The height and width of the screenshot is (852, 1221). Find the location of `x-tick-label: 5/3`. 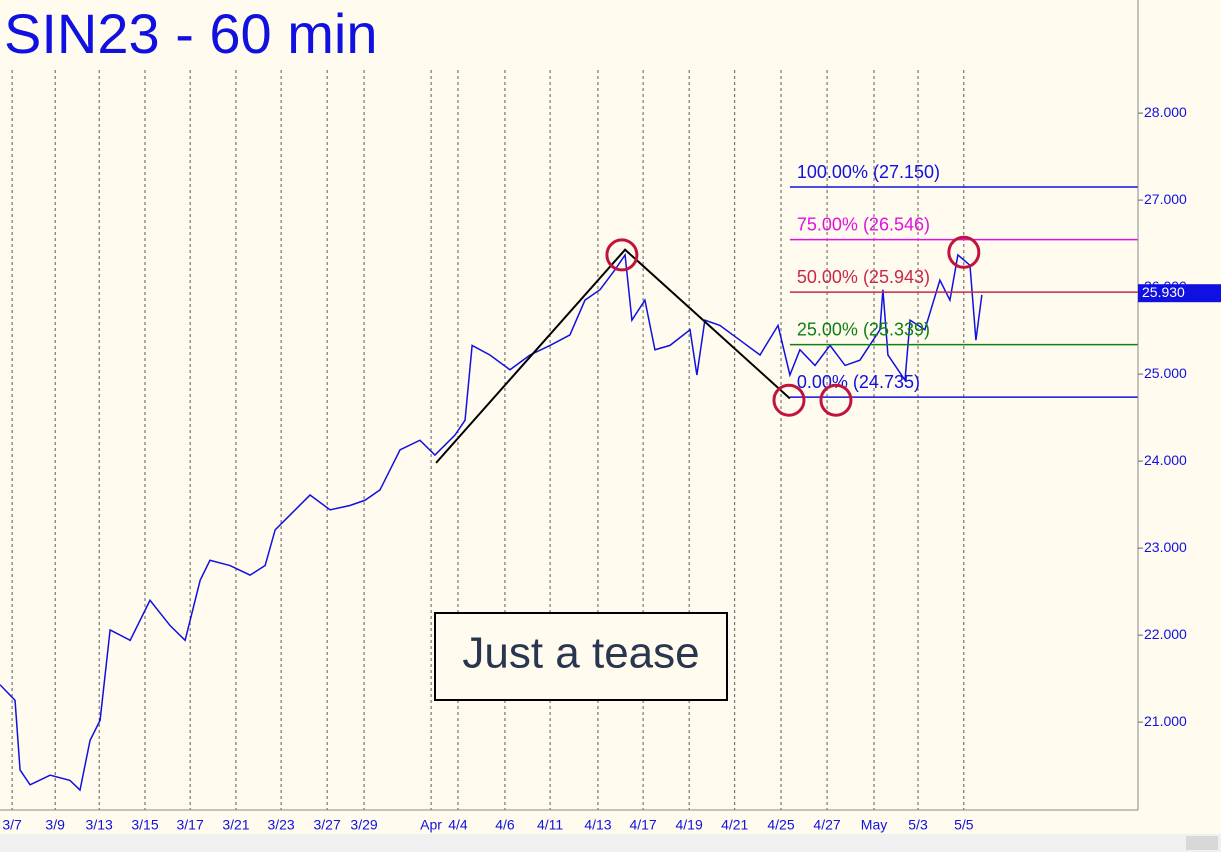

x-tick-label: 5/3 is located at coordinates (918, 825).